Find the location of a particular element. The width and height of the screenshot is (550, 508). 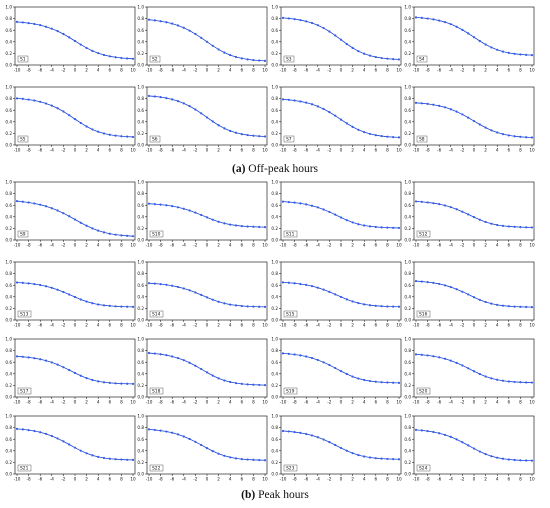

y-tick-label: 0.8 is located at coordinates (407, 427).